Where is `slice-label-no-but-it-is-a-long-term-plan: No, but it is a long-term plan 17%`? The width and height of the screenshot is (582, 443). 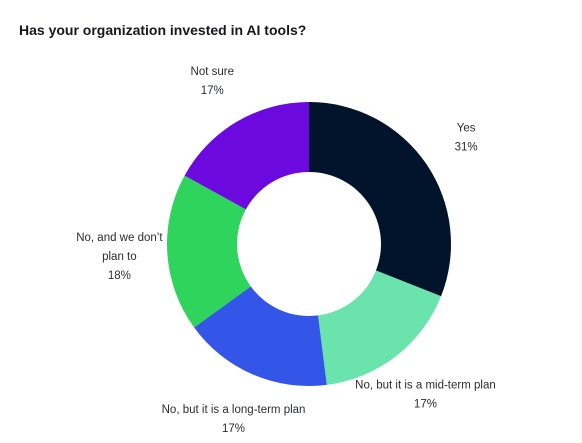 slice-label-no-but-it-is-a-long-term-plan: No, but it is a long-term plan 17% is located at coordinates (234, 419).